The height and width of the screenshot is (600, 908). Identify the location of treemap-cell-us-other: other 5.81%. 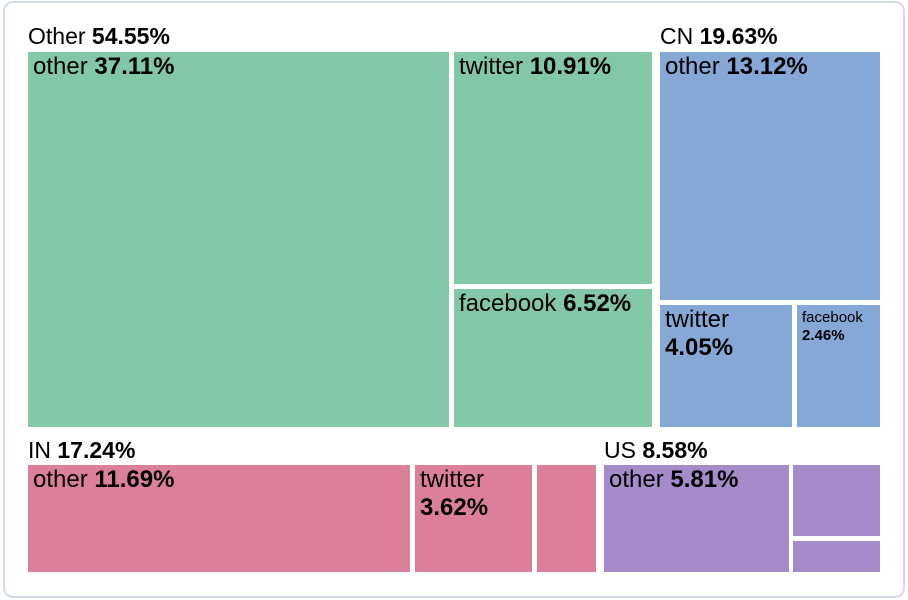
(696, 518).